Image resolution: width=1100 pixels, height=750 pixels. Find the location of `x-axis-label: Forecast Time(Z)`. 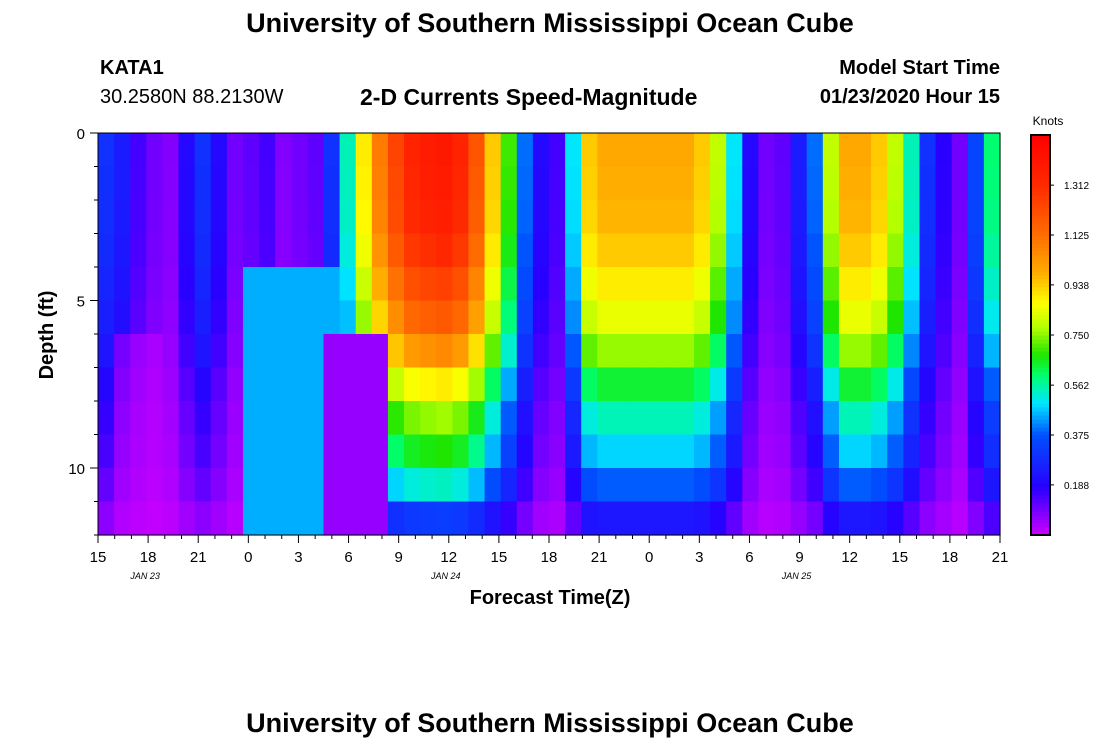

x-axis-label: Forecast Time(Z) is located at coordinates (550, 598).